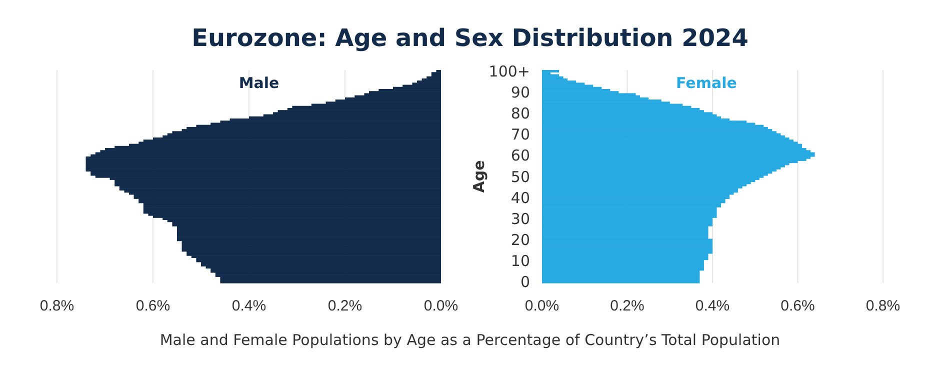 Image resolution: width=940 pixels, height=370 pixels. I want to click on y-tick-label: 30, so click(520, 219).